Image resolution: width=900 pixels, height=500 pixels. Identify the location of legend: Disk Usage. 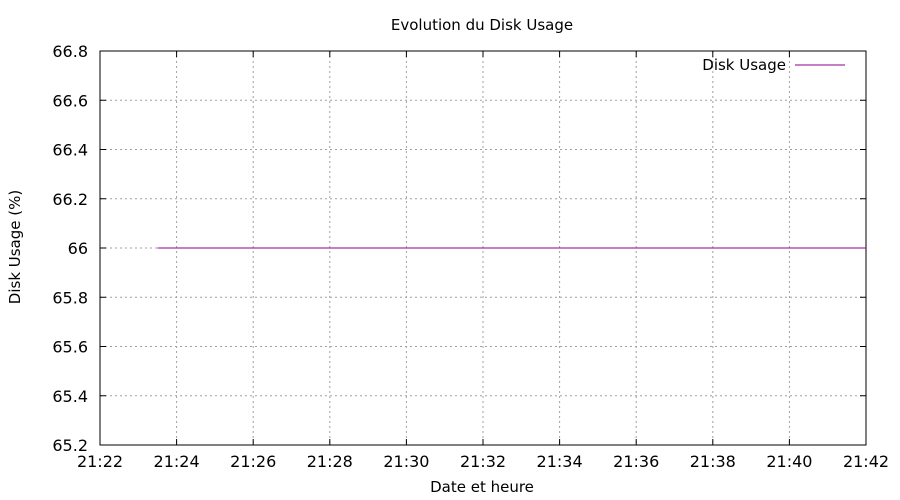
(773, 65).